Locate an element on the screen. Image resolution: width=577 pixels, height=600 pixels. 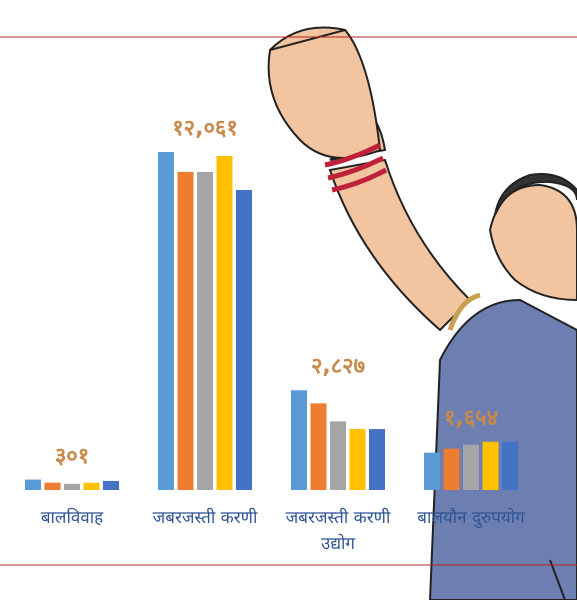
total-label: २,८२७ is located at coordinates (338, 367).